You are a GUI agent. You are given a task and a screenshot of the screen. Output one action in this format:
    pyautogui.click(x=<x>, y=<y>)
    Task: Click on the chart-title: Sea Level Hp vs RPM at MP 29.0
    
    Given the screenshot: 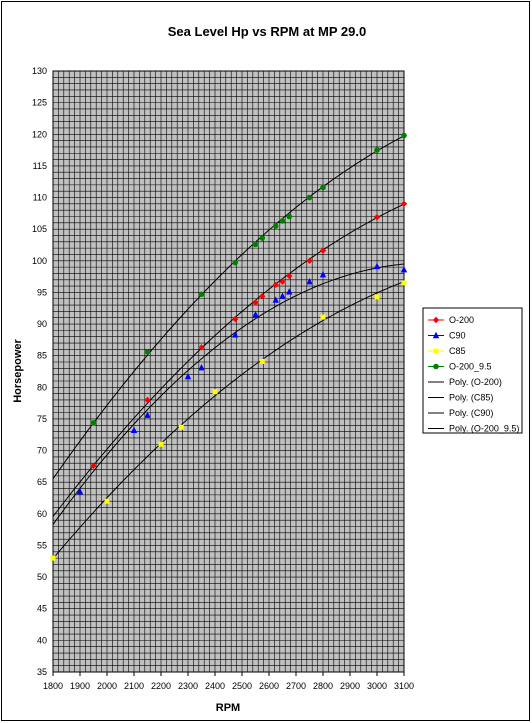 What is the action you would take?
    pyautogui.click(x=267, y=31)
    